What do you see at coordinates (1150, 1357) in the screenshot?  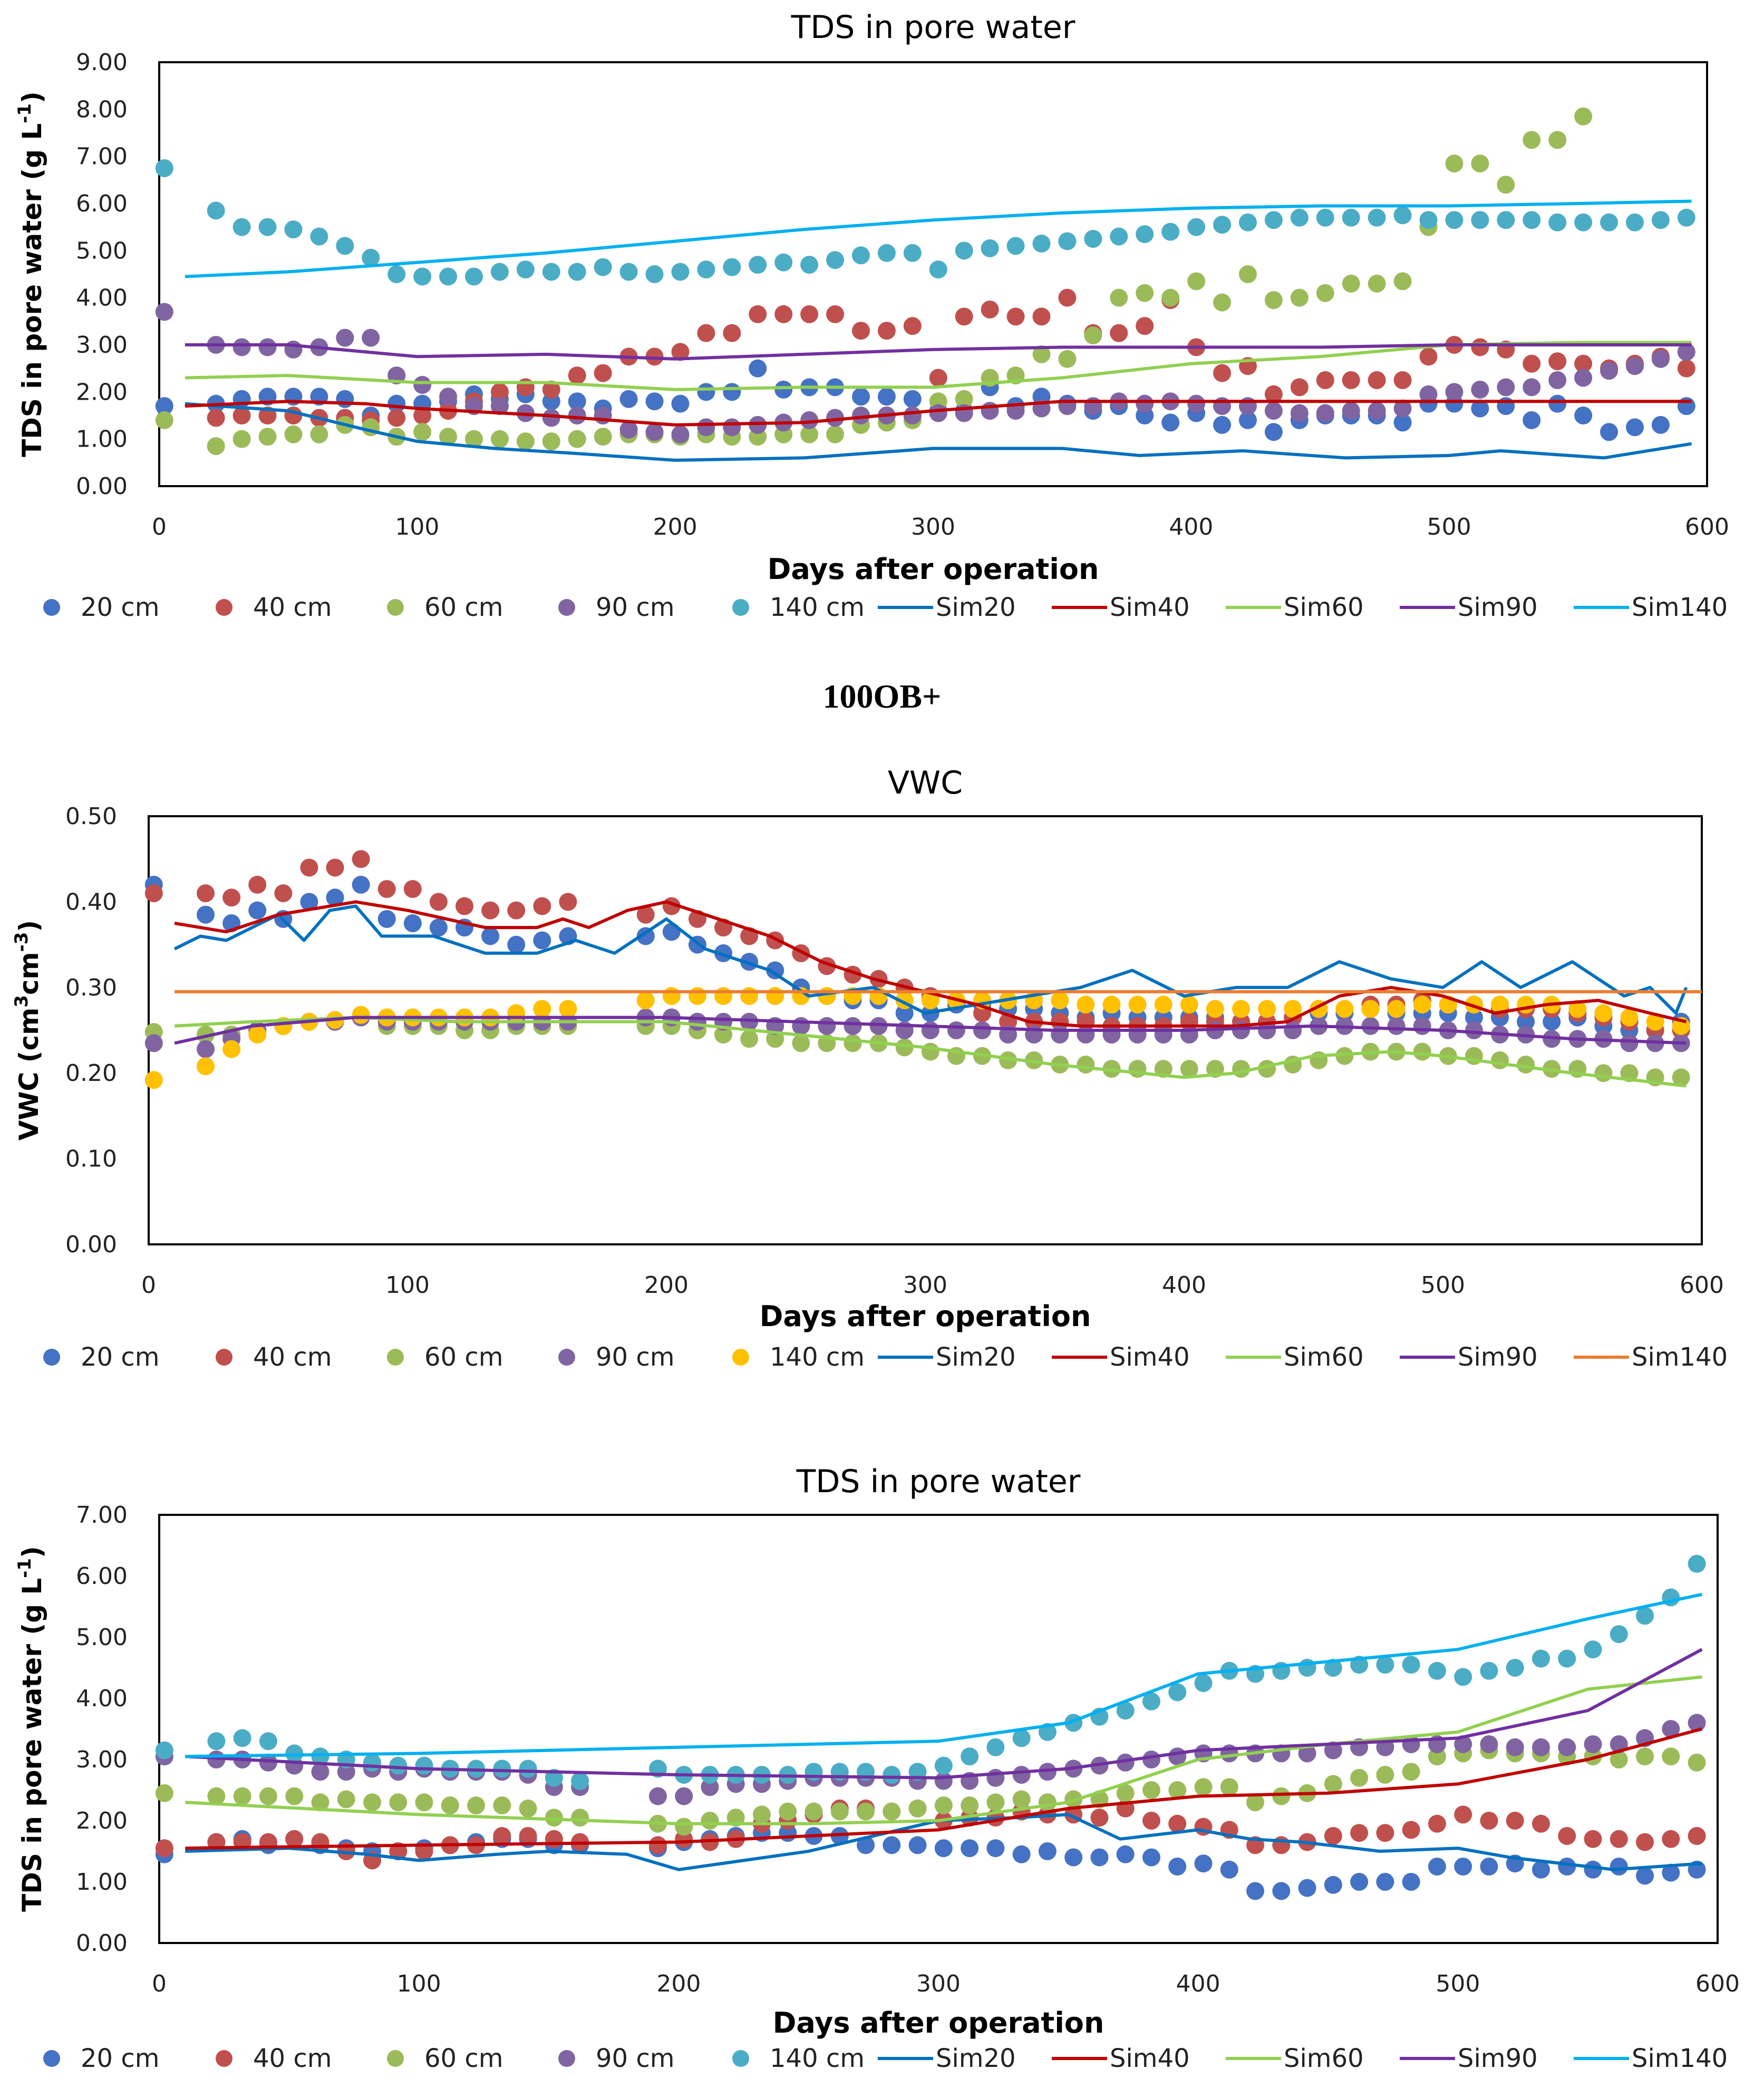 I see `legend-label: Sim40` at bounding box center [1150, 1357].